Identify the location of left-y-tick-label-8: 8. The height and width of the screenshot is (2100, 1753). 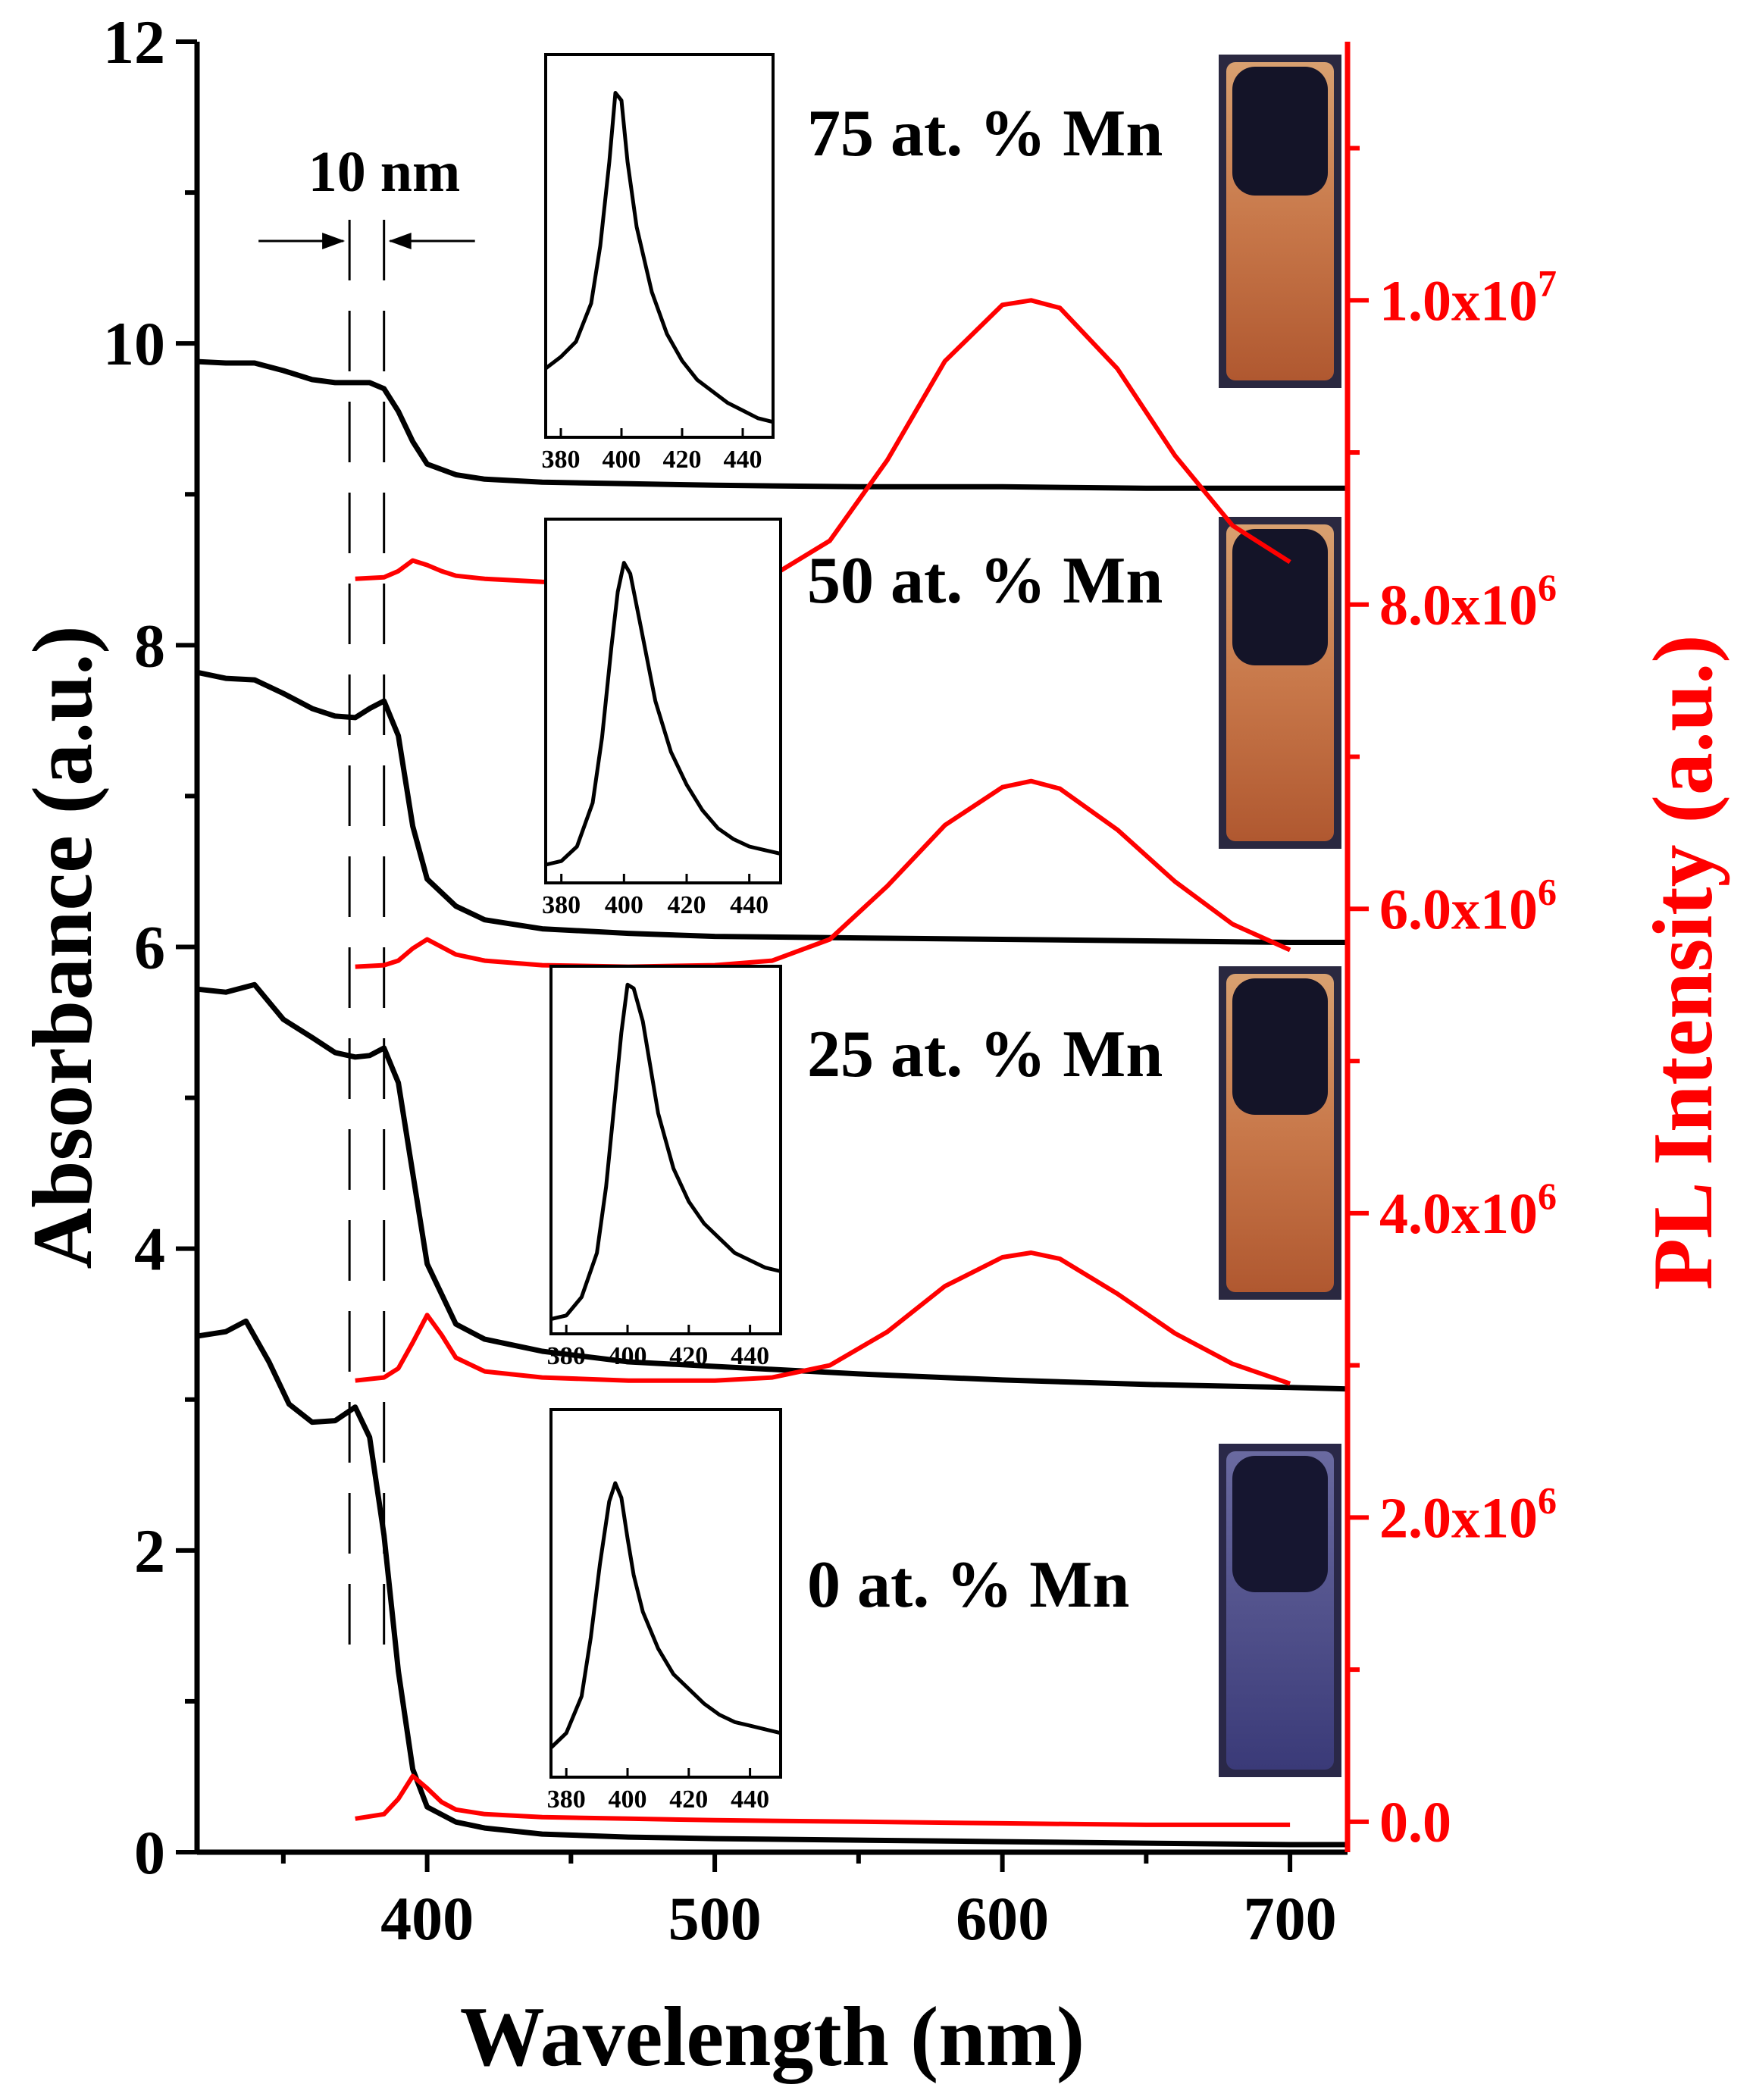
(149, 645).